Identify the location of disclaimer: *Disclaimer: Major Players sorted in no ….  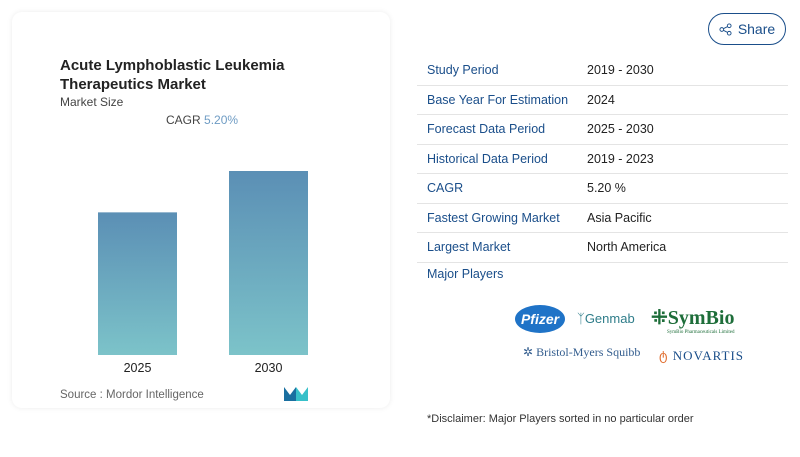
(560, 419).